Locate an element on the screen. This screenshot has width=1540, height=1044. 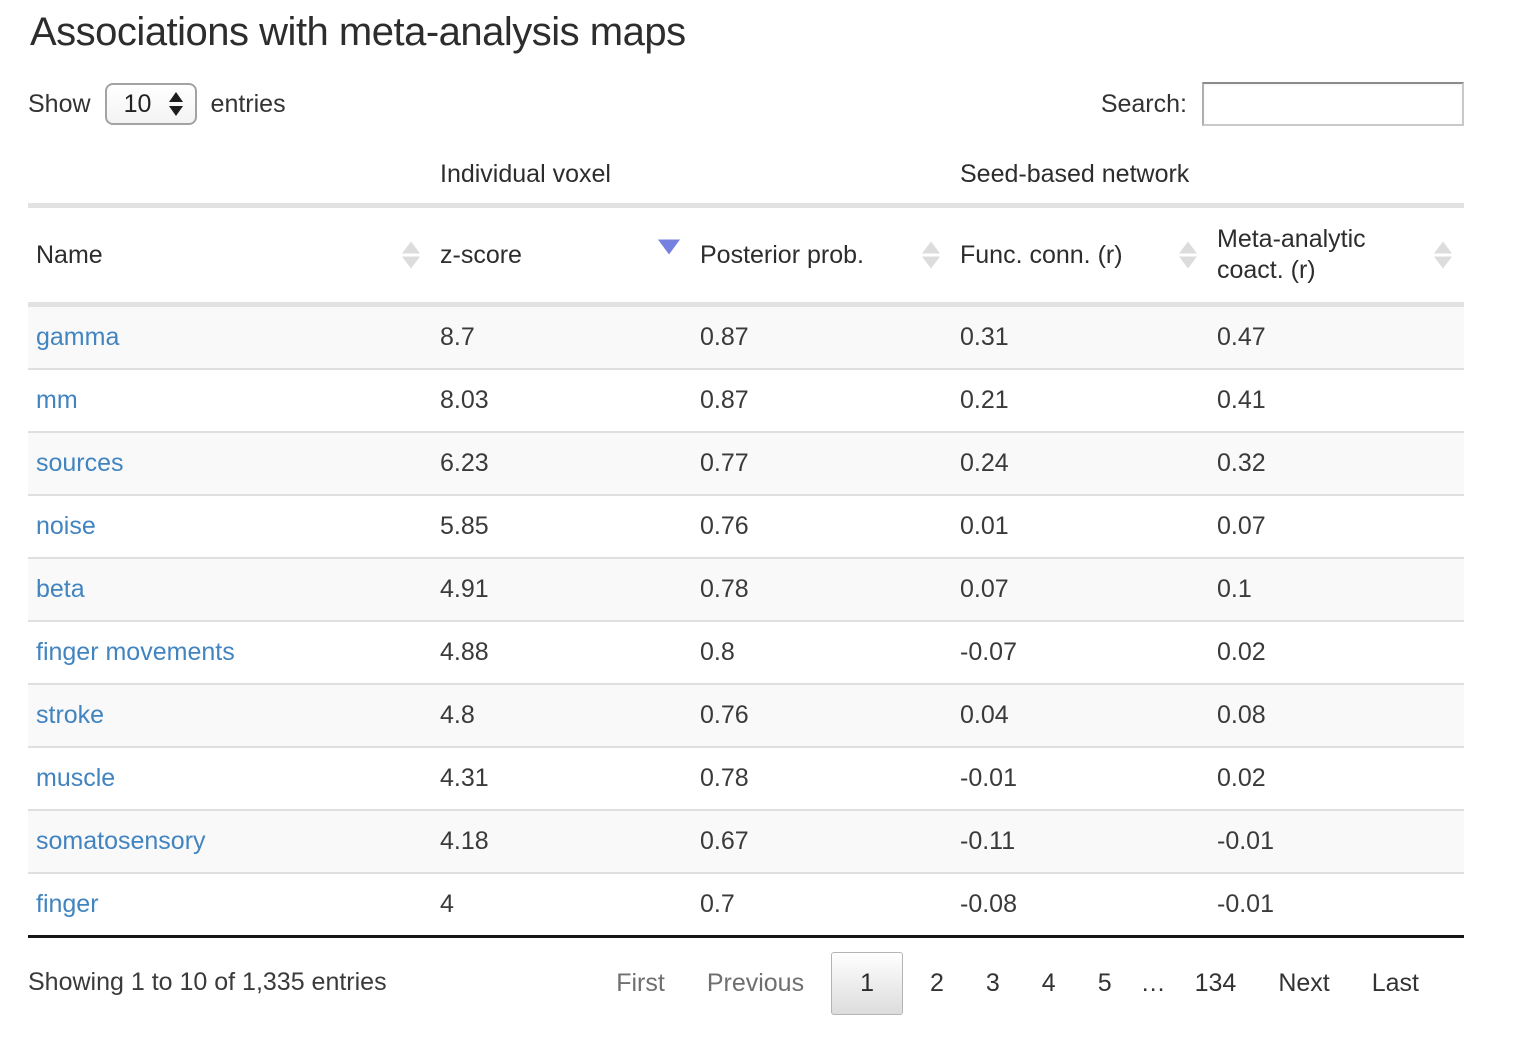
cell-meta-coact: 0.41 is located at coordinates (1336, 400).